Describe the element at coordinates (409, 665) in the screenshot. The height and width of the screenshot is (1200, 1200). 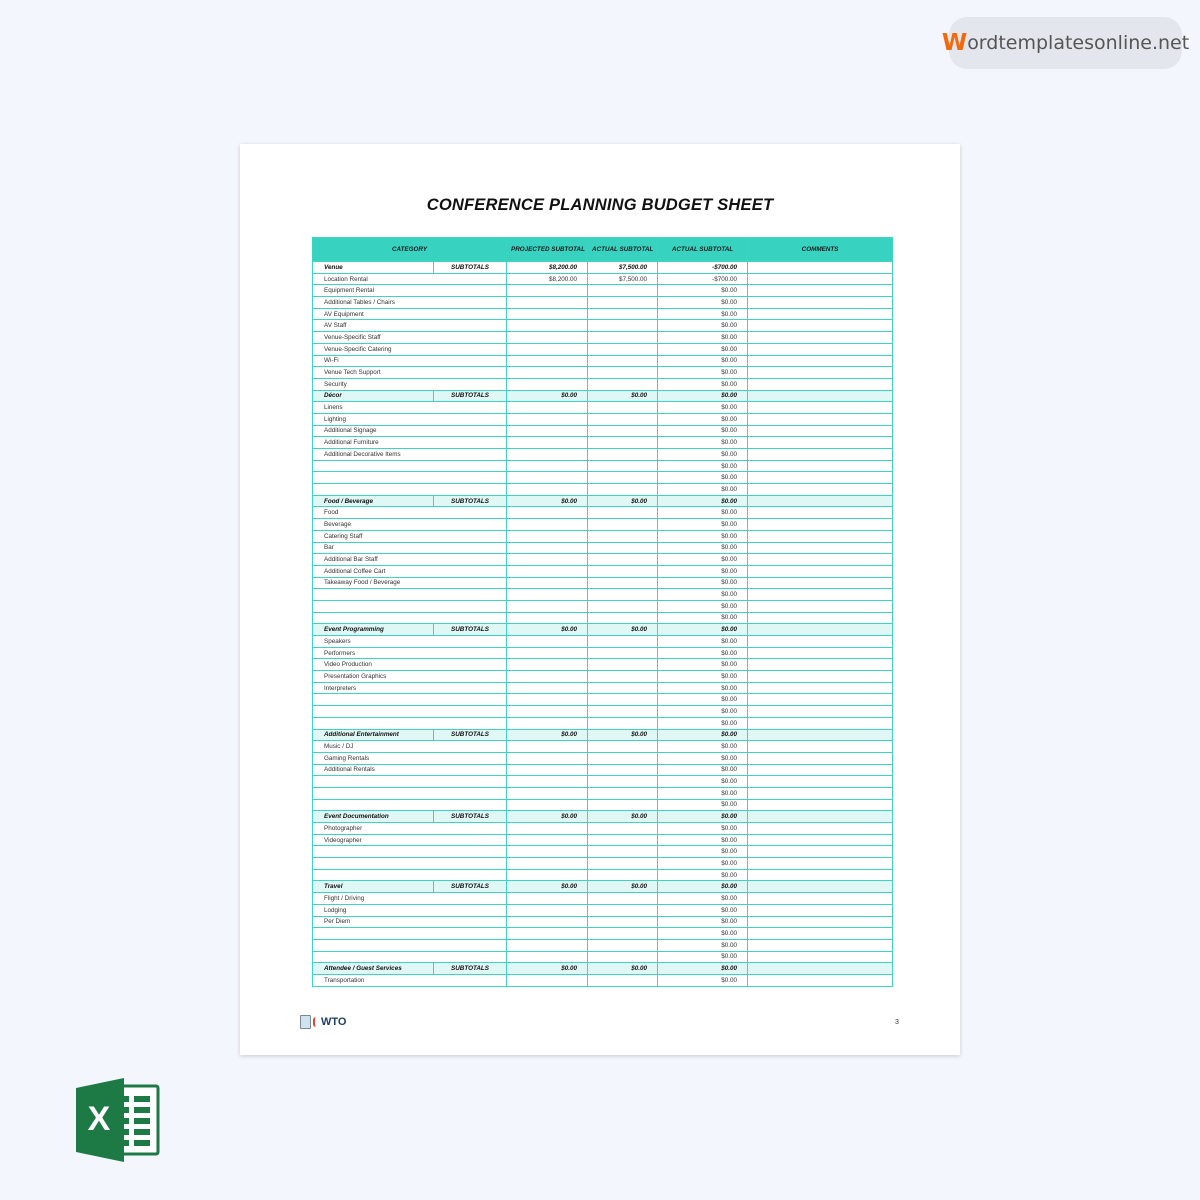
I see `item-label: Video Production` at that location.